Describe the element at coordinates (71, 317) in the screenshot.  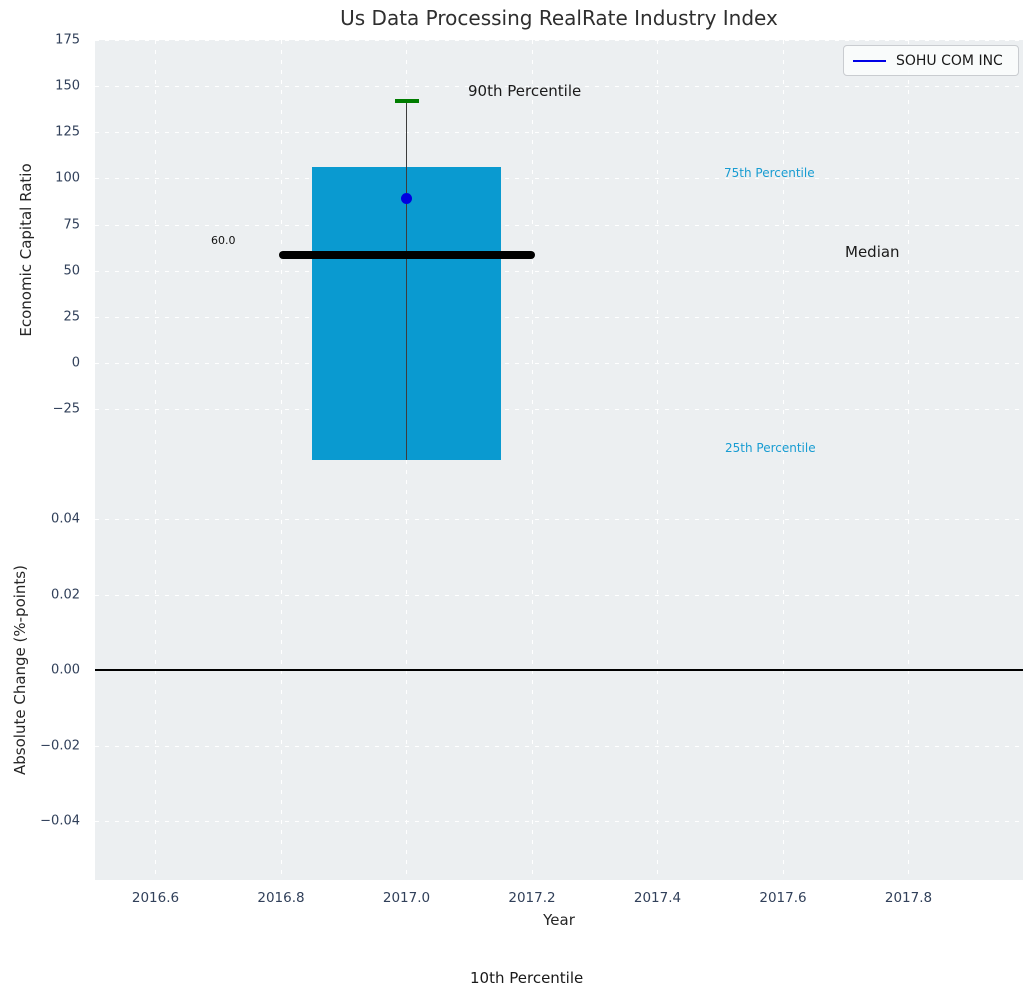
I see `top-y-tick-label: 25` at that location.